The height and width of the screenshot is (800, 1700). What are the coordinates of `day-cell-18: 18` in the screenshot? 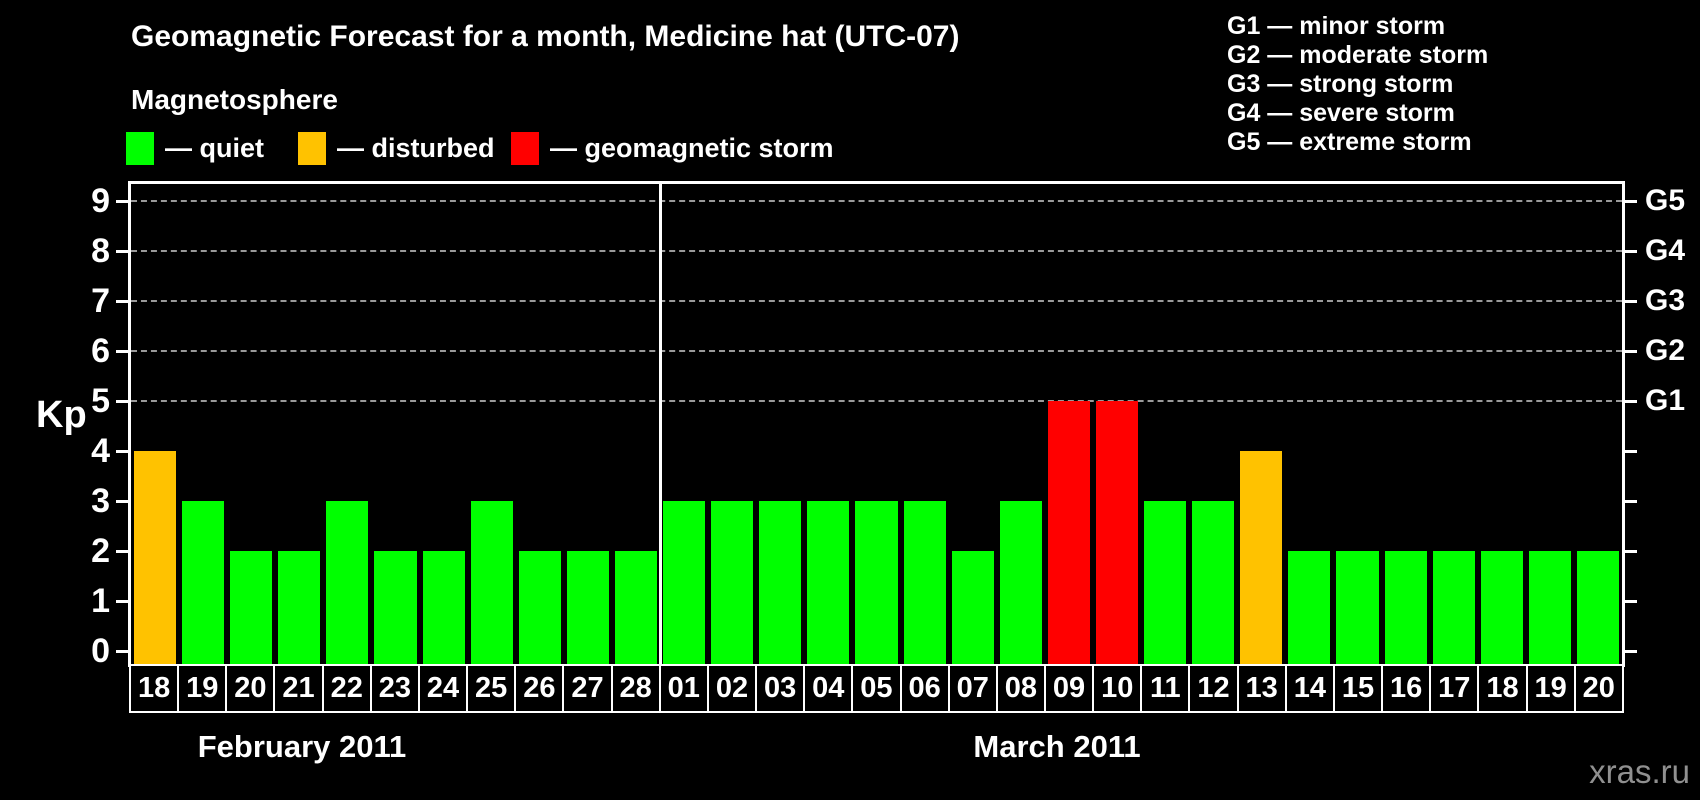 It's located at (154, 688).